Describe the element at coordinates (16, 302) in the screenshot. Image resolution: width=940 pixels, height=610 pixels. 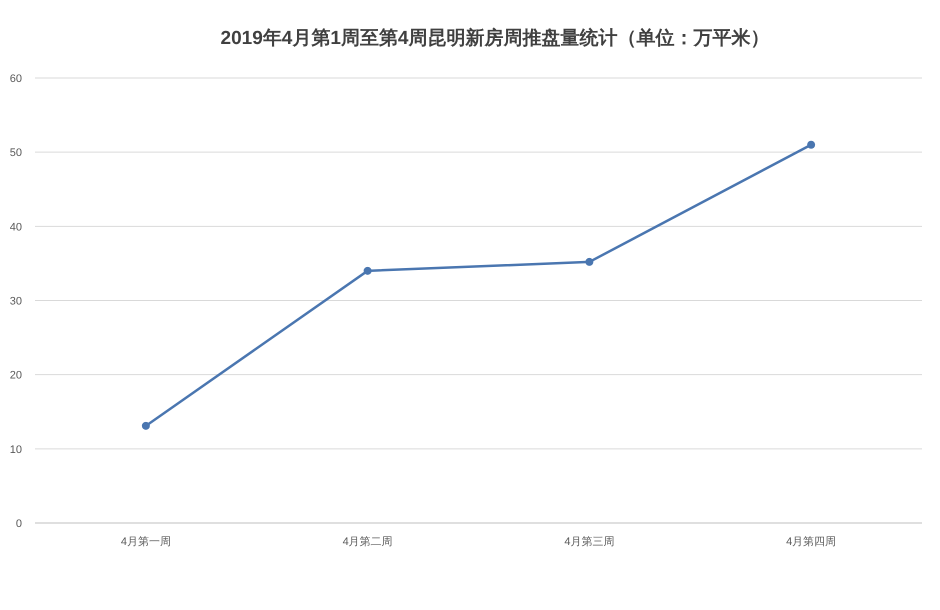
I see `y-tick-label: 30` at that location.